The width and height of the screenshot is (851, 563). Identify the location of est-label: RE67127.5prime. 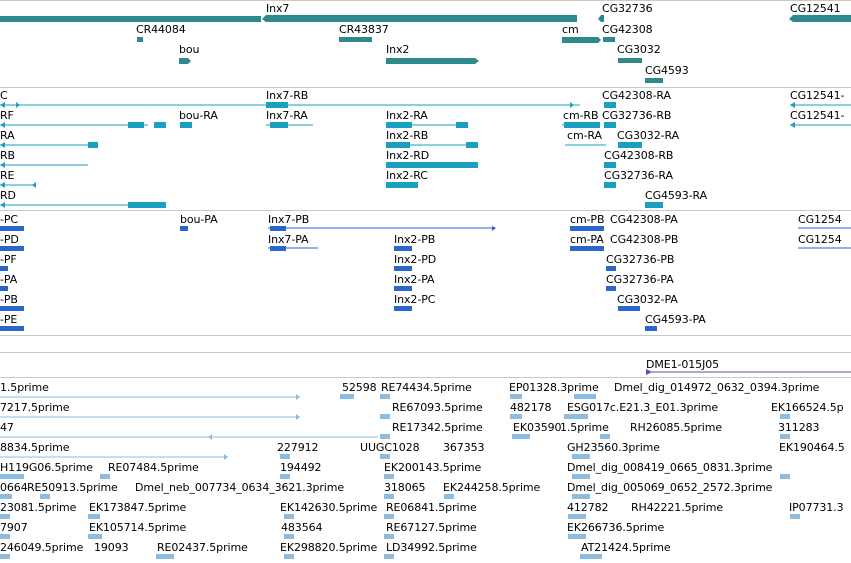
(431, 527).